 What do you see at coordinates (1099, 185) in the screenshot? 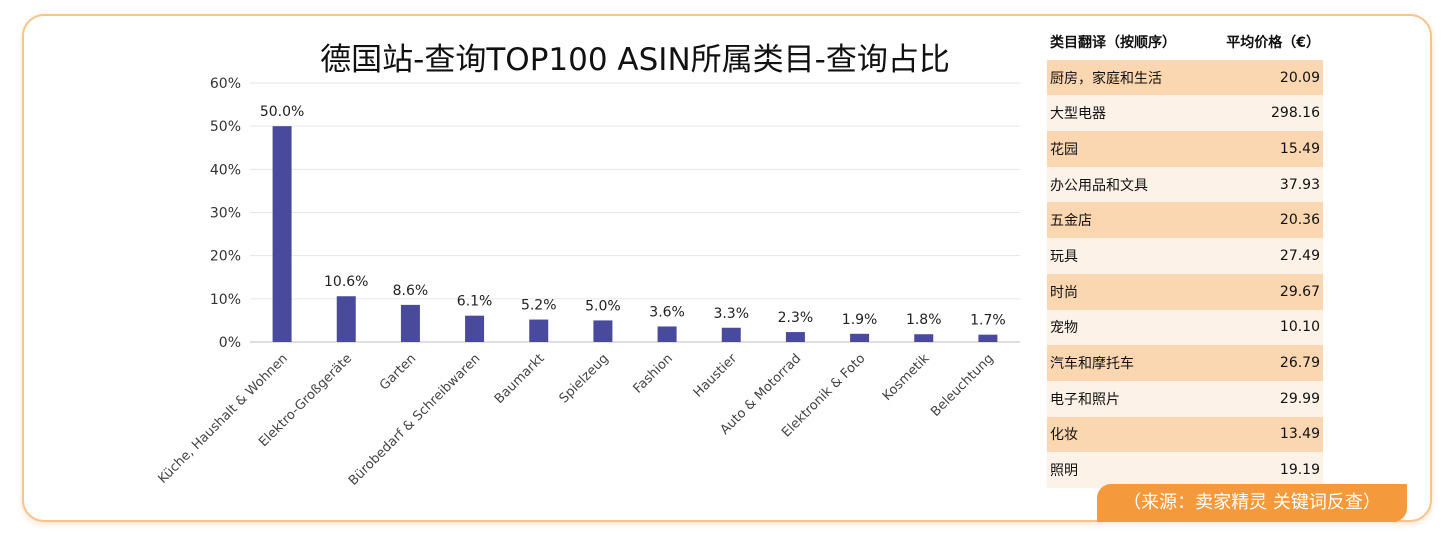
I see `row-category: 办公用品和文具` at bounding box center [1099, 185].